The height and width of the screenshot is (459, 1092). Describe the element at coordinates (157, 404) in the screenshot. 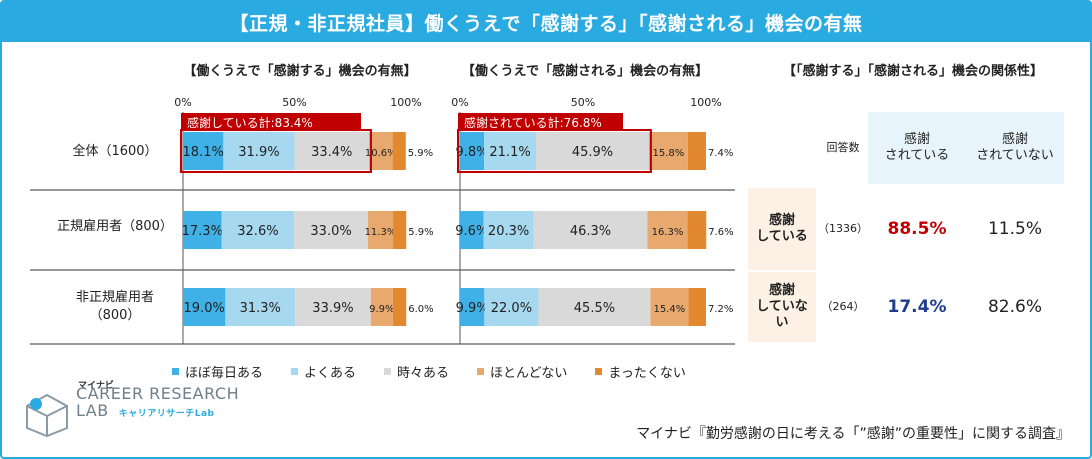

I see `logo-text: CAREER RESEARCH LAB キャリアリサーチLab` at that location.